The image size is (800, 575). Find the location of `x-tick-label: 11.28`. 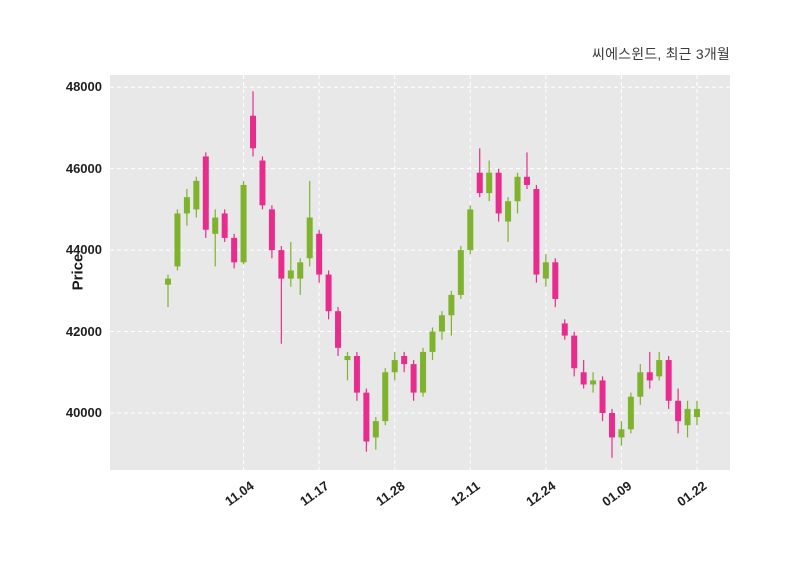

x-tick-label: 11.28 is located at coordinates (390, 493).